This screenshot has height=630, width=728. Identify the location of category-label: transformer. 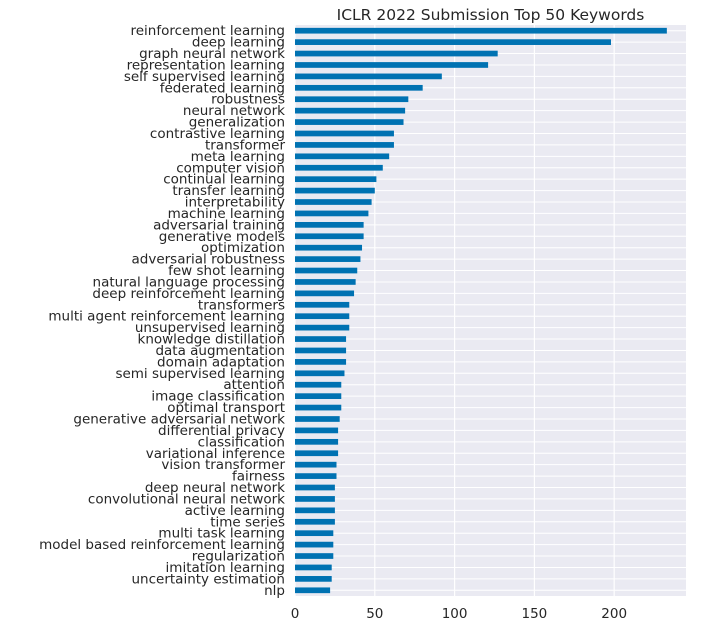
(245, 145).